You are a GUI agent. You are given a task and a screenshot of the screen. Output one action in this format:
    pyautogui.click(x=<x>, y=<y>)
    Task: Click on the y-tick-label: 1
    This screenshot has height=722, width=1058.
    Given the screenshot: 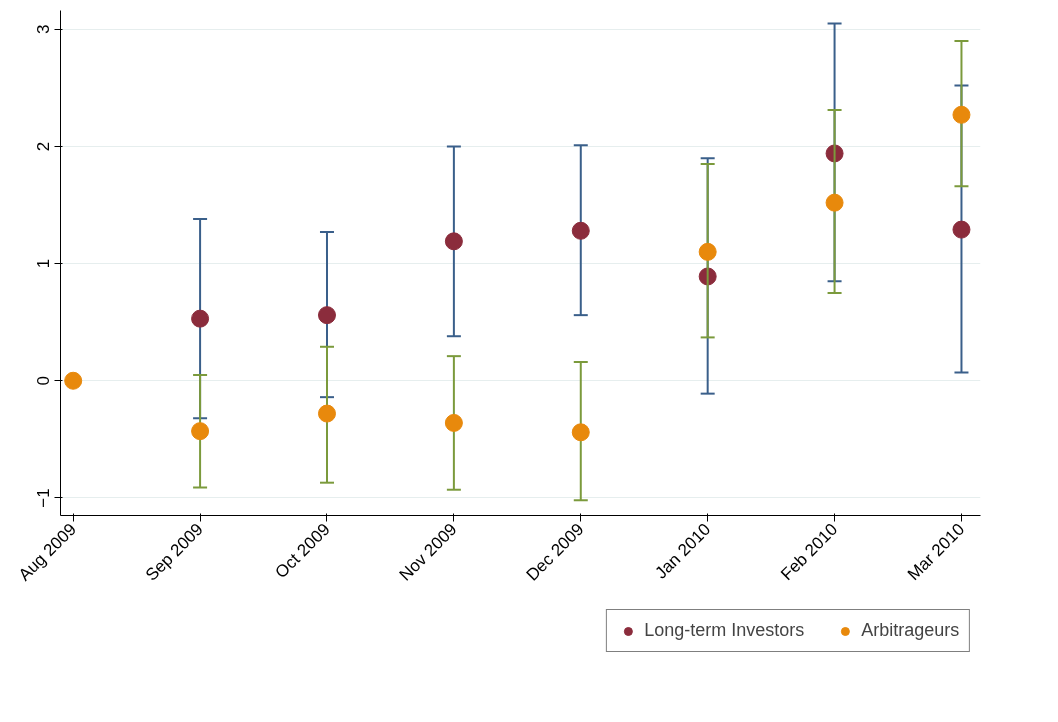 What is the action you would take?
    pyautogui.click(x=44, y=263)
    